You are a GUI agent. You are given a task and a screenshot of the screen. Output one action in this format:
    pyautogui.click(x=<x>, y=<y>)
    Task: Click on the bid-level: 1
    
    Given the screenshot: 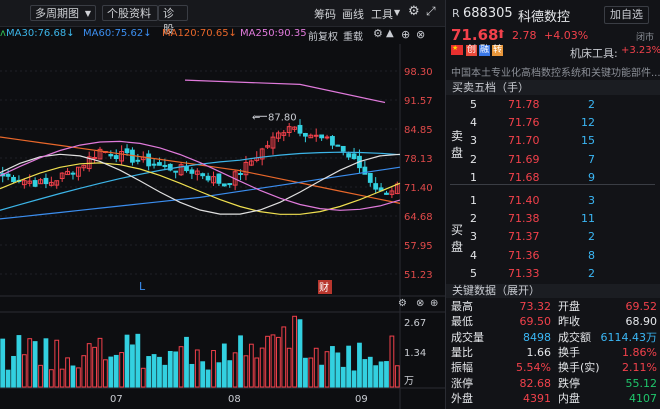 What is the action you would take?
    pyautogui.click(x=473, y=200)
    